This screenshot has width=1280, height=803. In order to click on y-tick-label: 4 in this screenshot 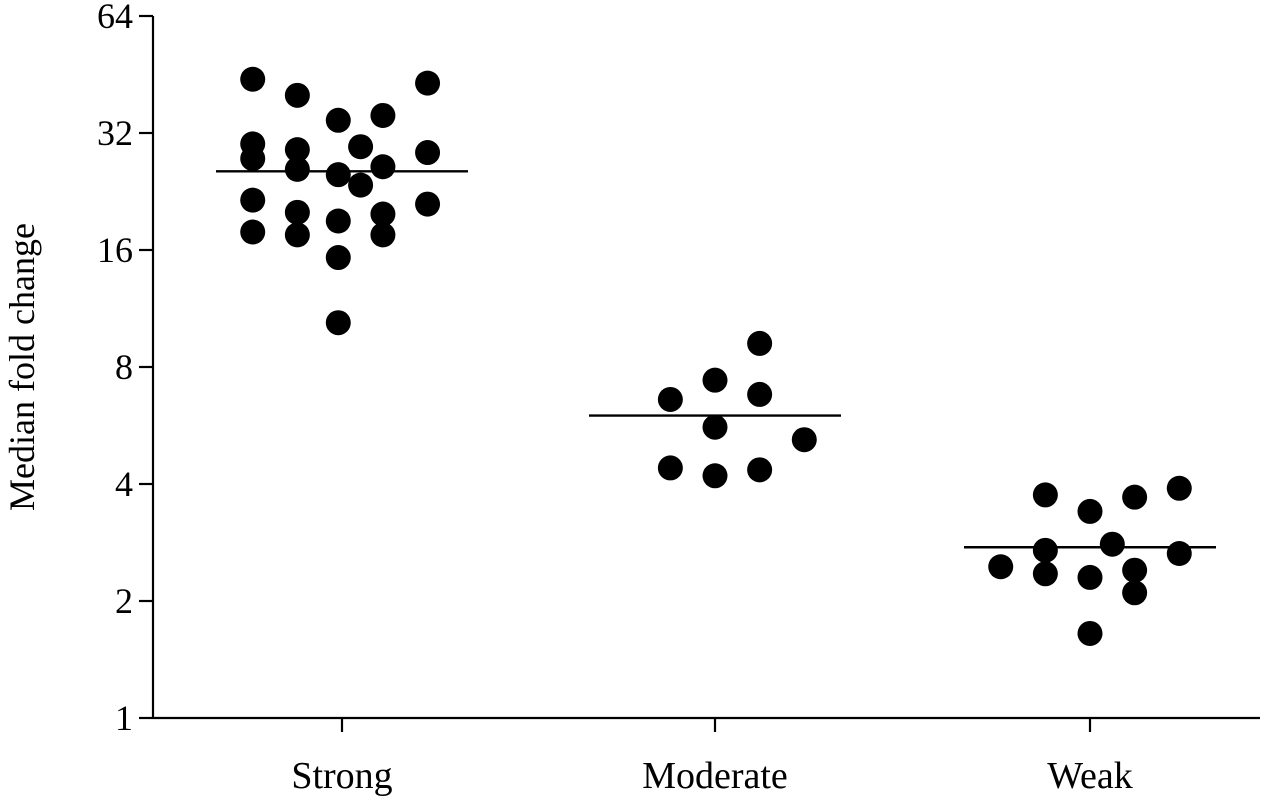, I will do `click(124, 484)`.